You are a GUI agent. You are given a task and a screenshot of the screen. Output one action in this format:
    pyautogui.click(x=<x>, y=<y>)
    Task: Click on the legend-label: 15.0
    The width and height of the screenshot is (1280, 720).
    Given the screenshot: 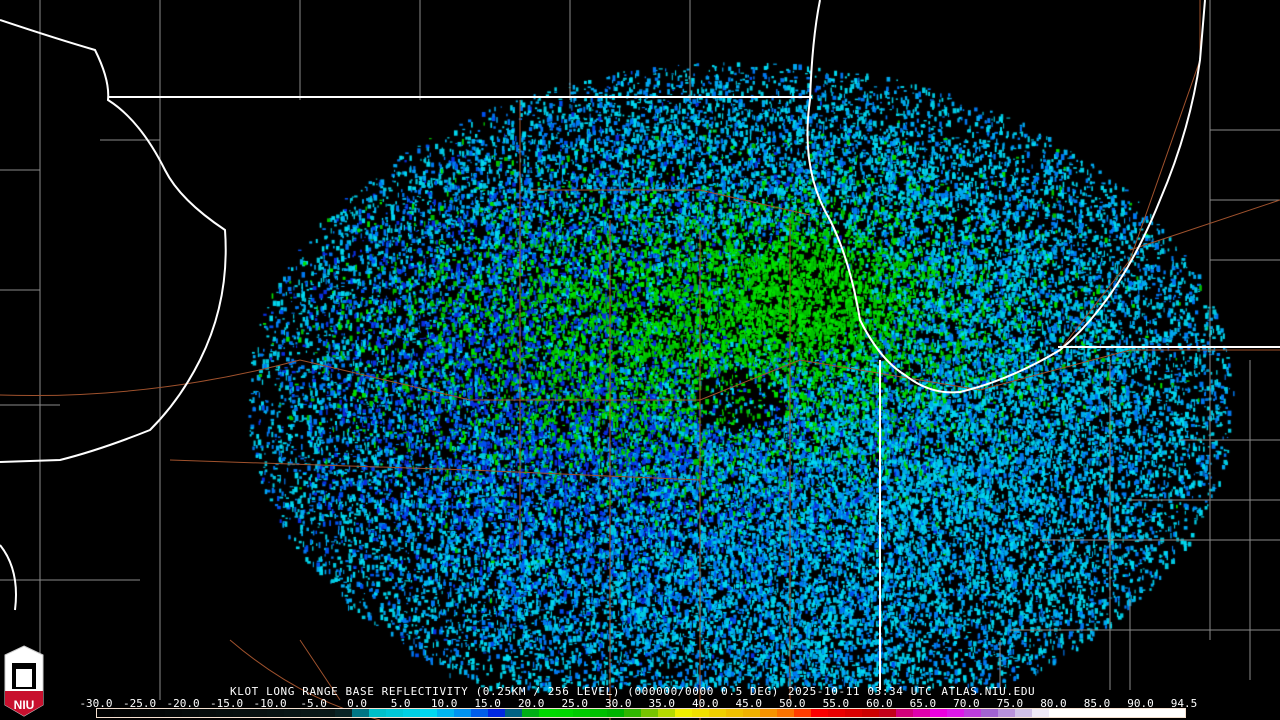 What is the action you would take?
    pyautogui.click(x=487, y=703)
    